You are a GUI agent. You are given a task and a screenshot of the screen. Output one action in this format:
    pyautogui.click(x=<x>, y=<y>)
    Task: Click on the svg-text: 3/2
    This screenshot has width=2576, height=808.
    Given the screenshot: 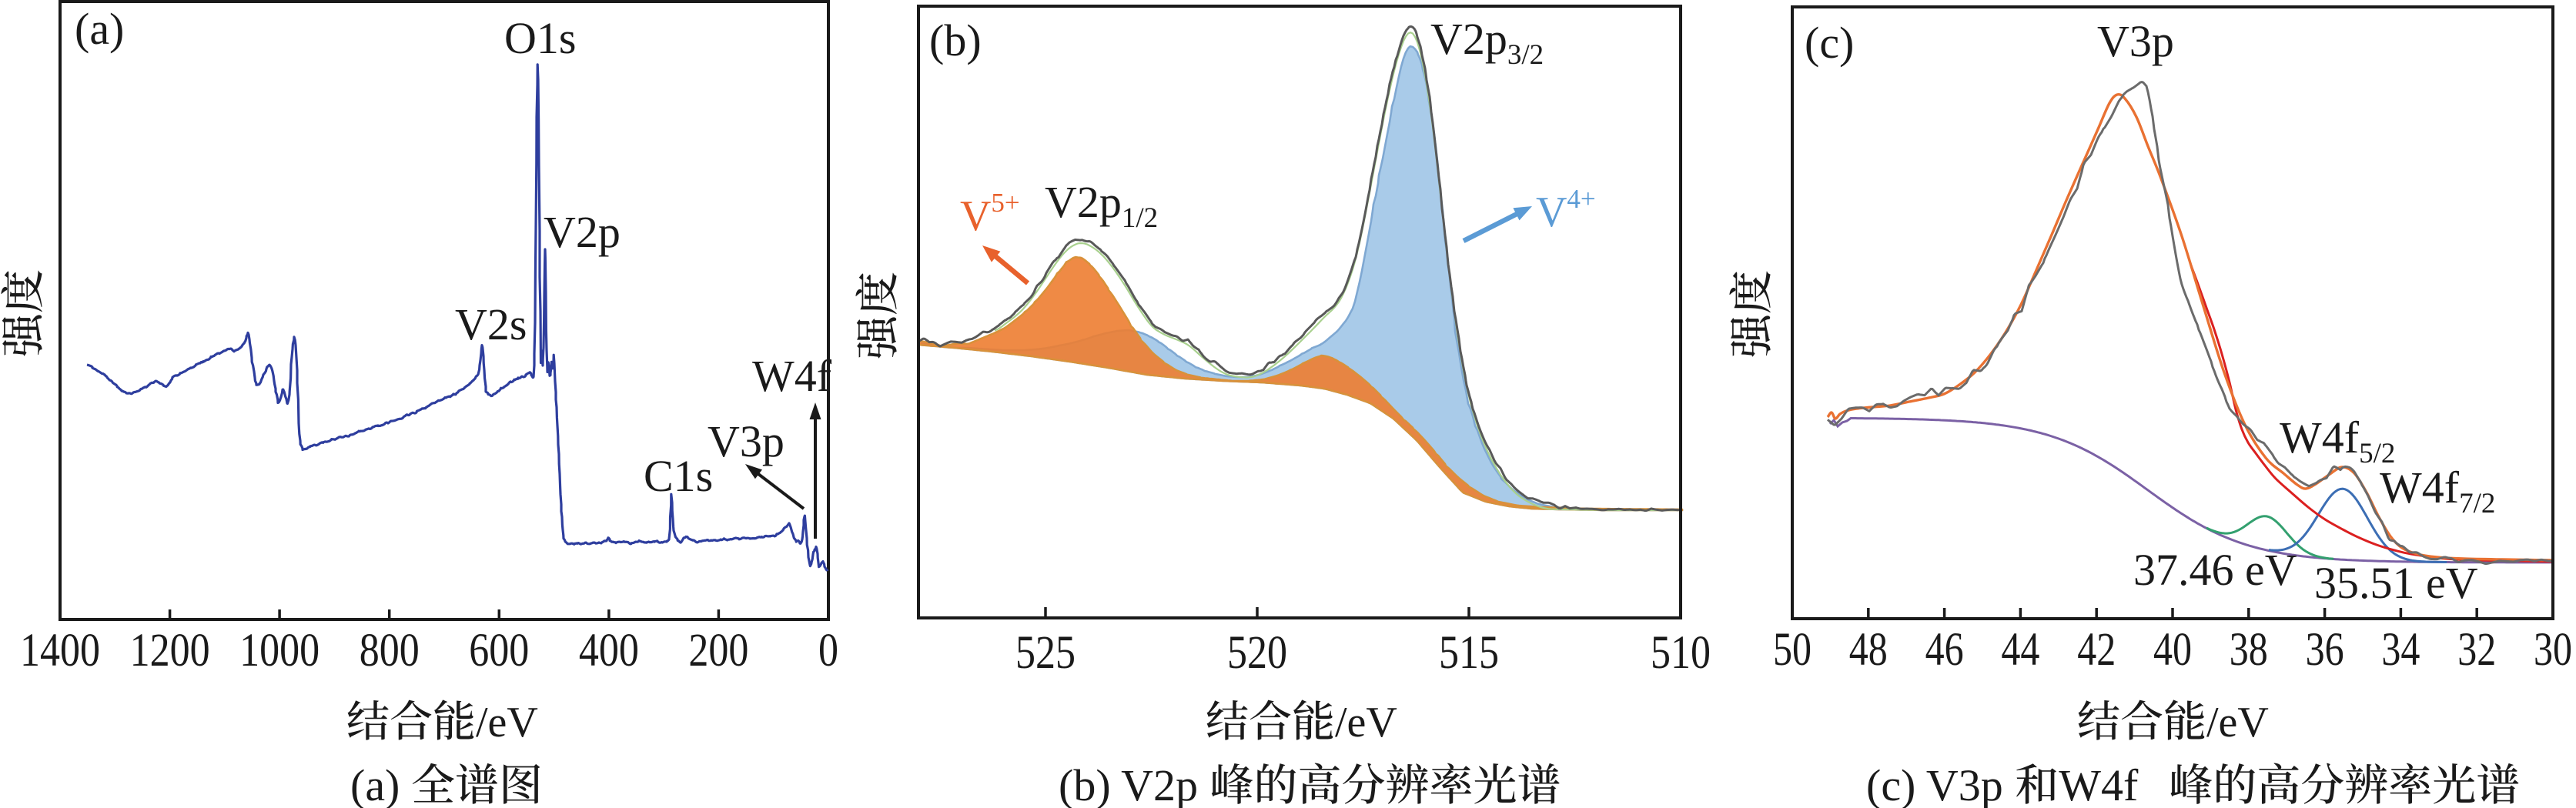 What is the action you would take?
    pyautogui.click(x=1526, y=55)
    